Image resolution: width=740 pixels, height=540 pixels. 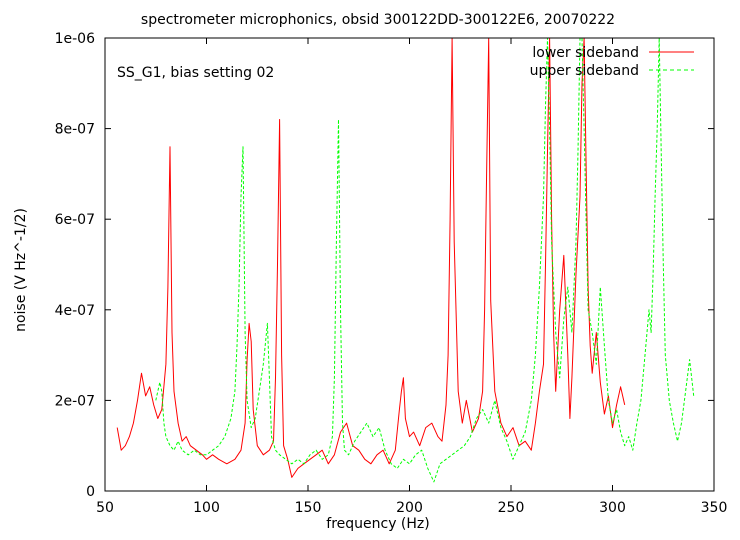 What do you see at coordinates (377, 524) in the screenshot?
I see `x-axis-label: frequency (Hz)` at bounding box center [377, 524].